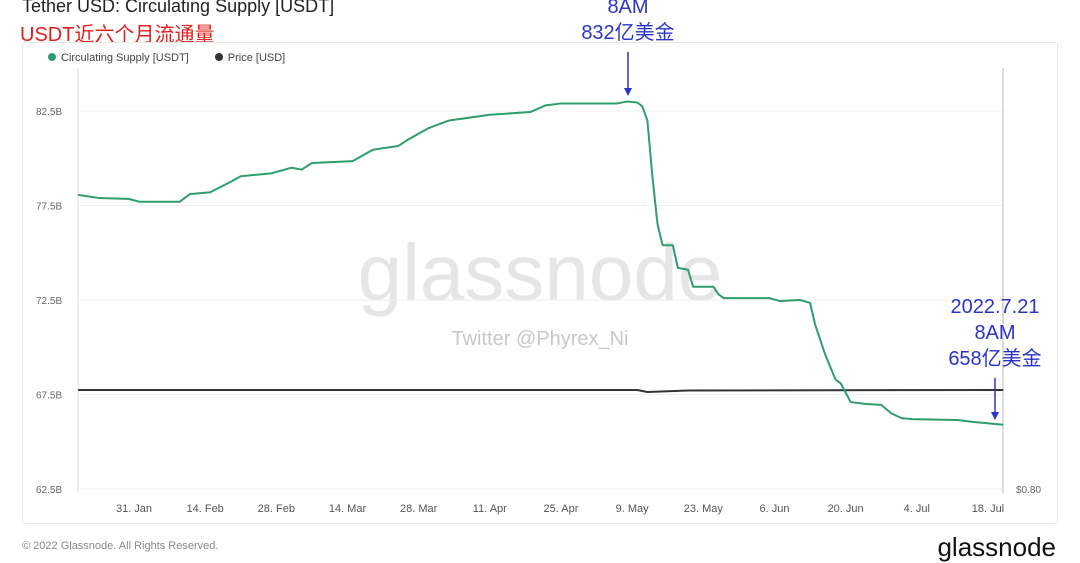 The image size is (1080, 563). I want to click on x-tick-label: 9. May, so click(633, 509).